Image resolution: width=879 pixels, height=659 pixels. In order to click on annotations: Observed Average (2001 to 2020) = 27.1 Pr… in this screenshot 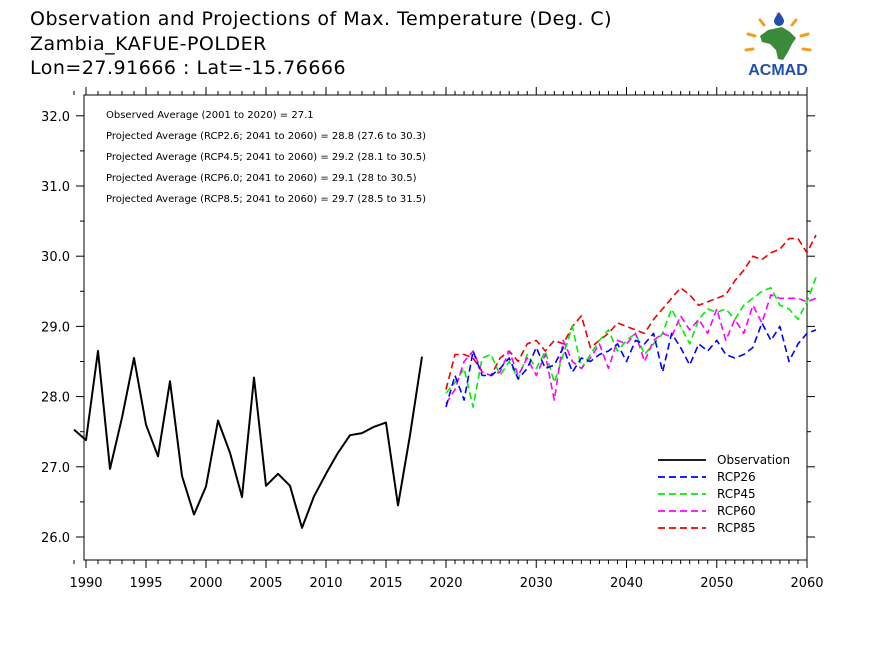, I will do `click(266, 157)`.